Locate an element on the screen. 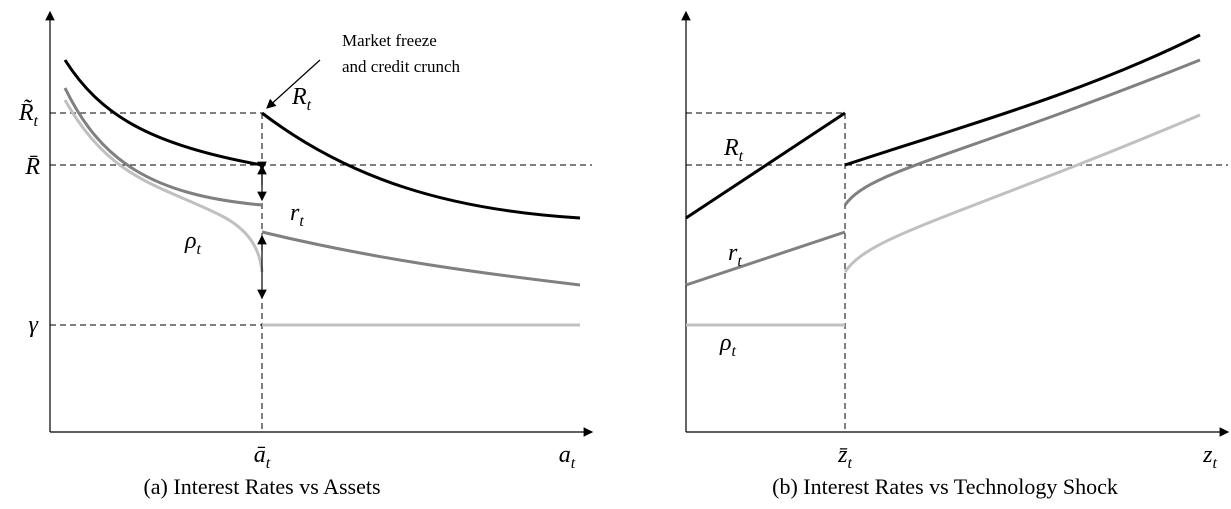 This screenshot has width=1231, height=509. annotation: and credit crunch is located at coordinates (401, 66).